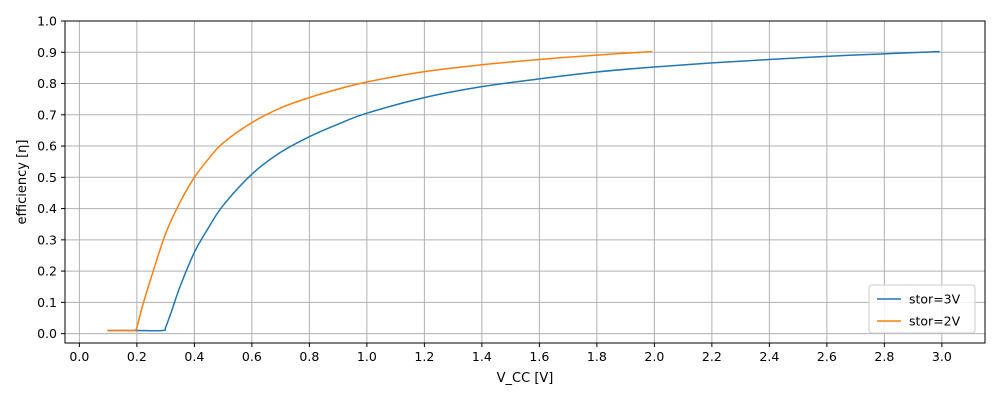 The image size is (1000, 400). I want to click on y-tick-label: 0.6, so click(47, 146).